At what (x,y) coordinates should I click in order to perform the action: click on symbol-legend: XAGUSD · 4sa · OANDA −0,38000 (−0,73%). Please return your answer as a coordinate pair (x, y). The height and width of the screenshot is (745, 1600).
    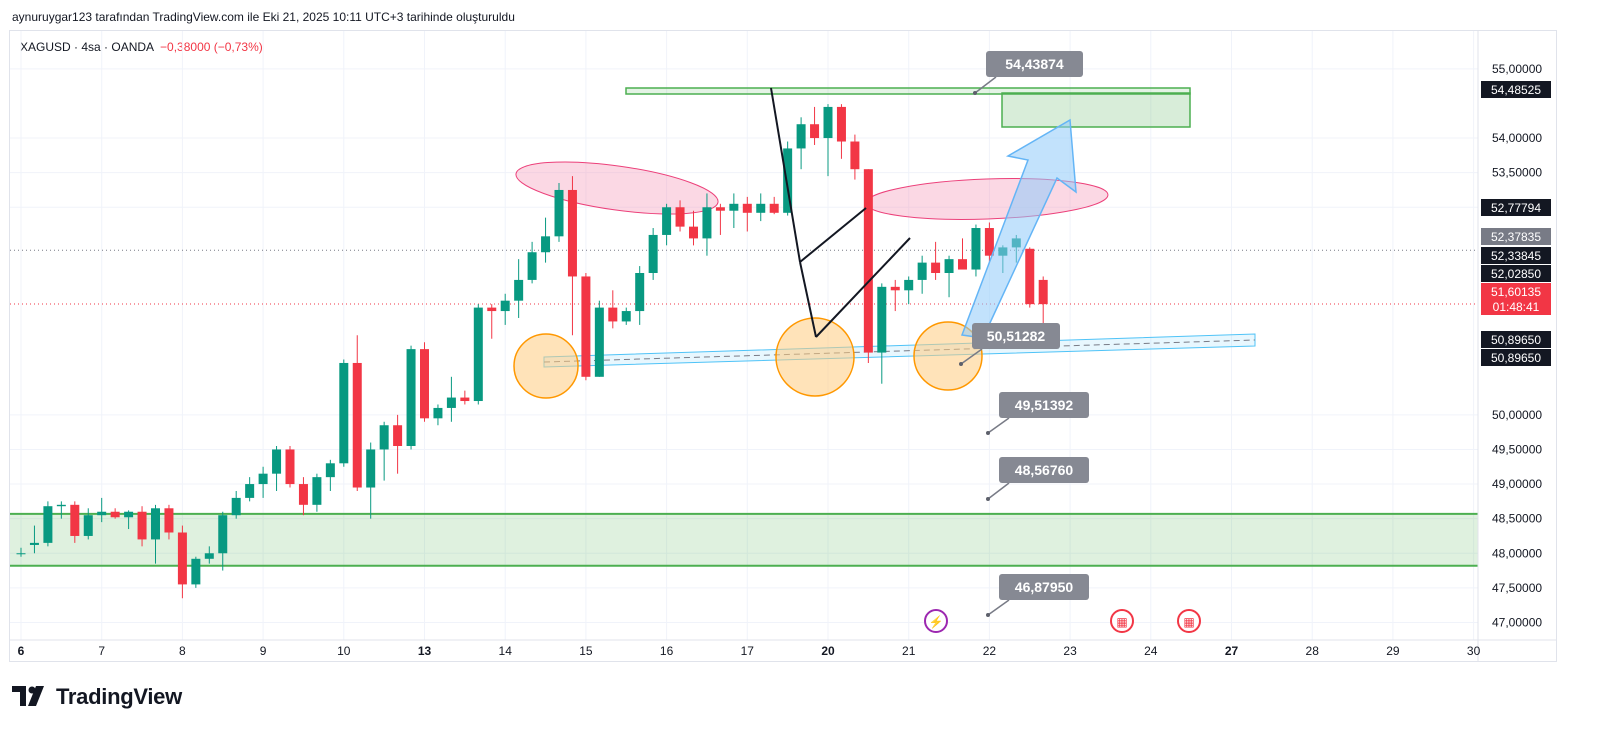
    Looking at the image, I should click on (141, 47).